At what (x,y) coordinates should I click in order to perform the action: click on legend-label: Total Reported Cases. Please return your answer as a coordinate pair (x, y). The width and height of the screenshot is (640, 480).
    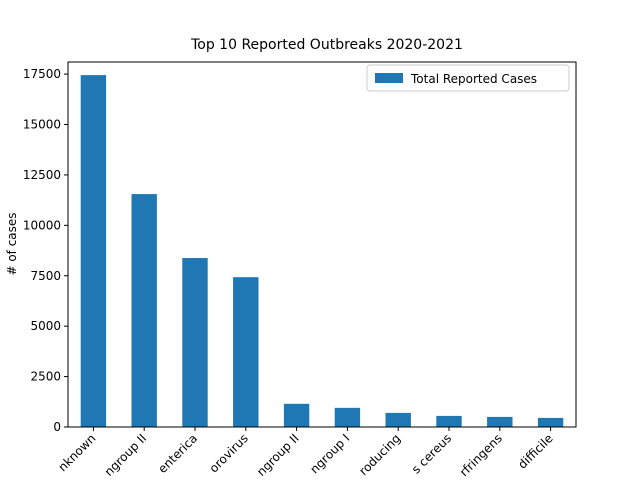
    Looking at the image, I should click on (473, 79).